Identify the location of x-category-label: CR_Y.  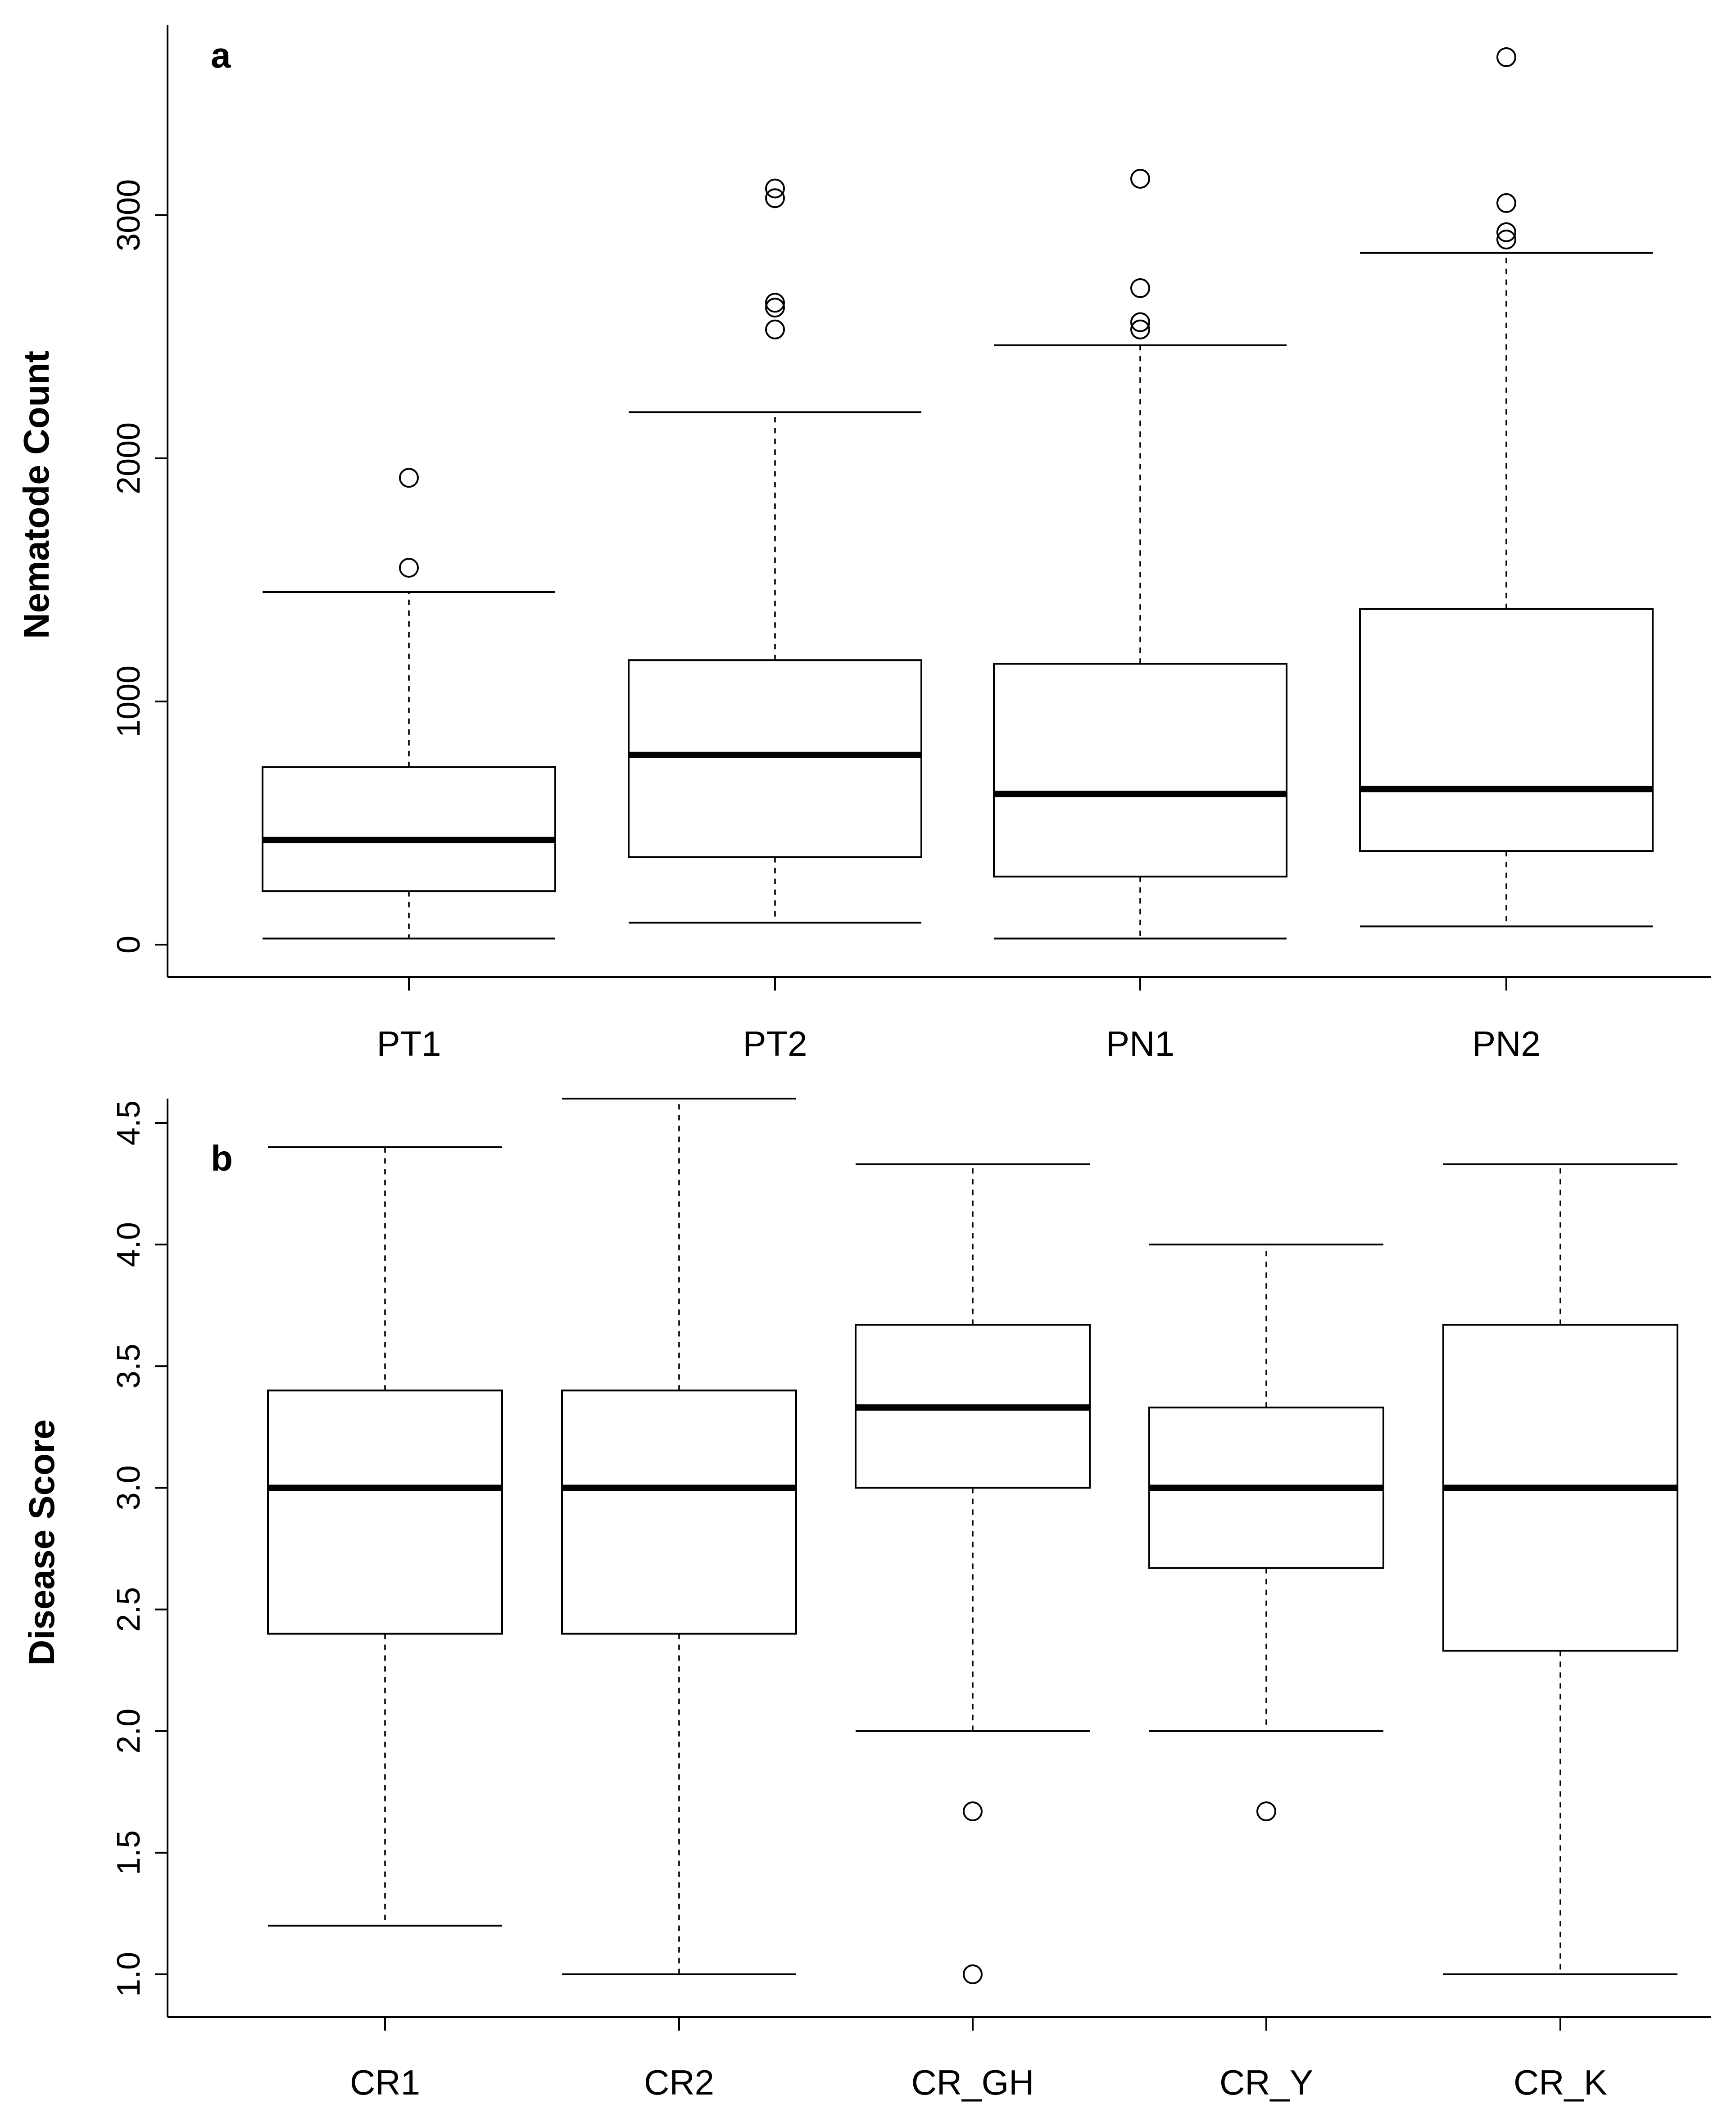
(1266, 2082).